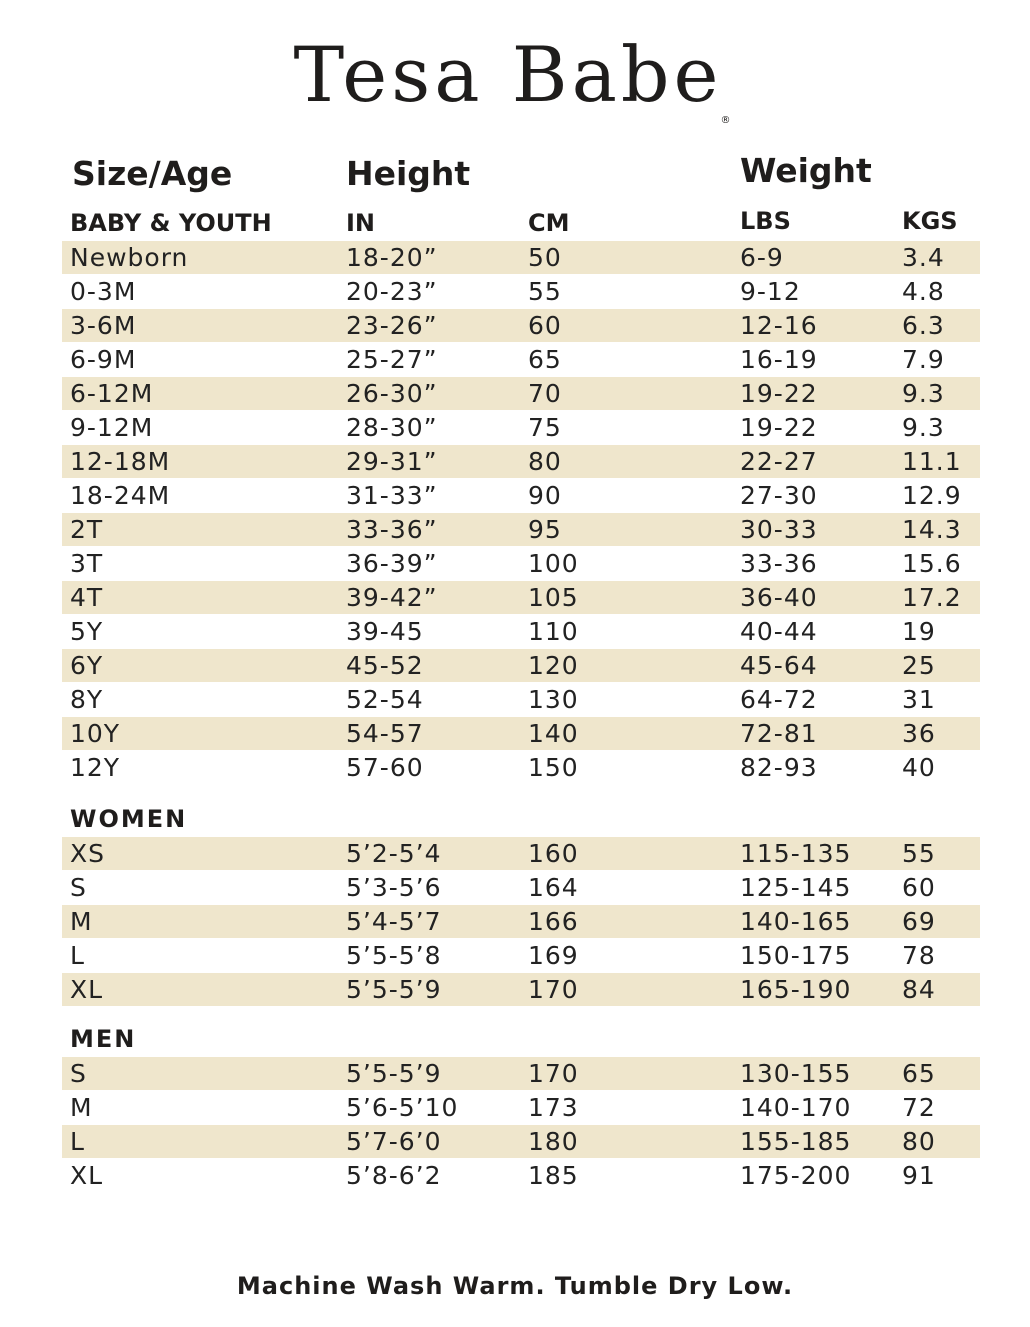  I want to click on table-row: M 5’4-5’7 166 140-165 69, so click(521, 921).